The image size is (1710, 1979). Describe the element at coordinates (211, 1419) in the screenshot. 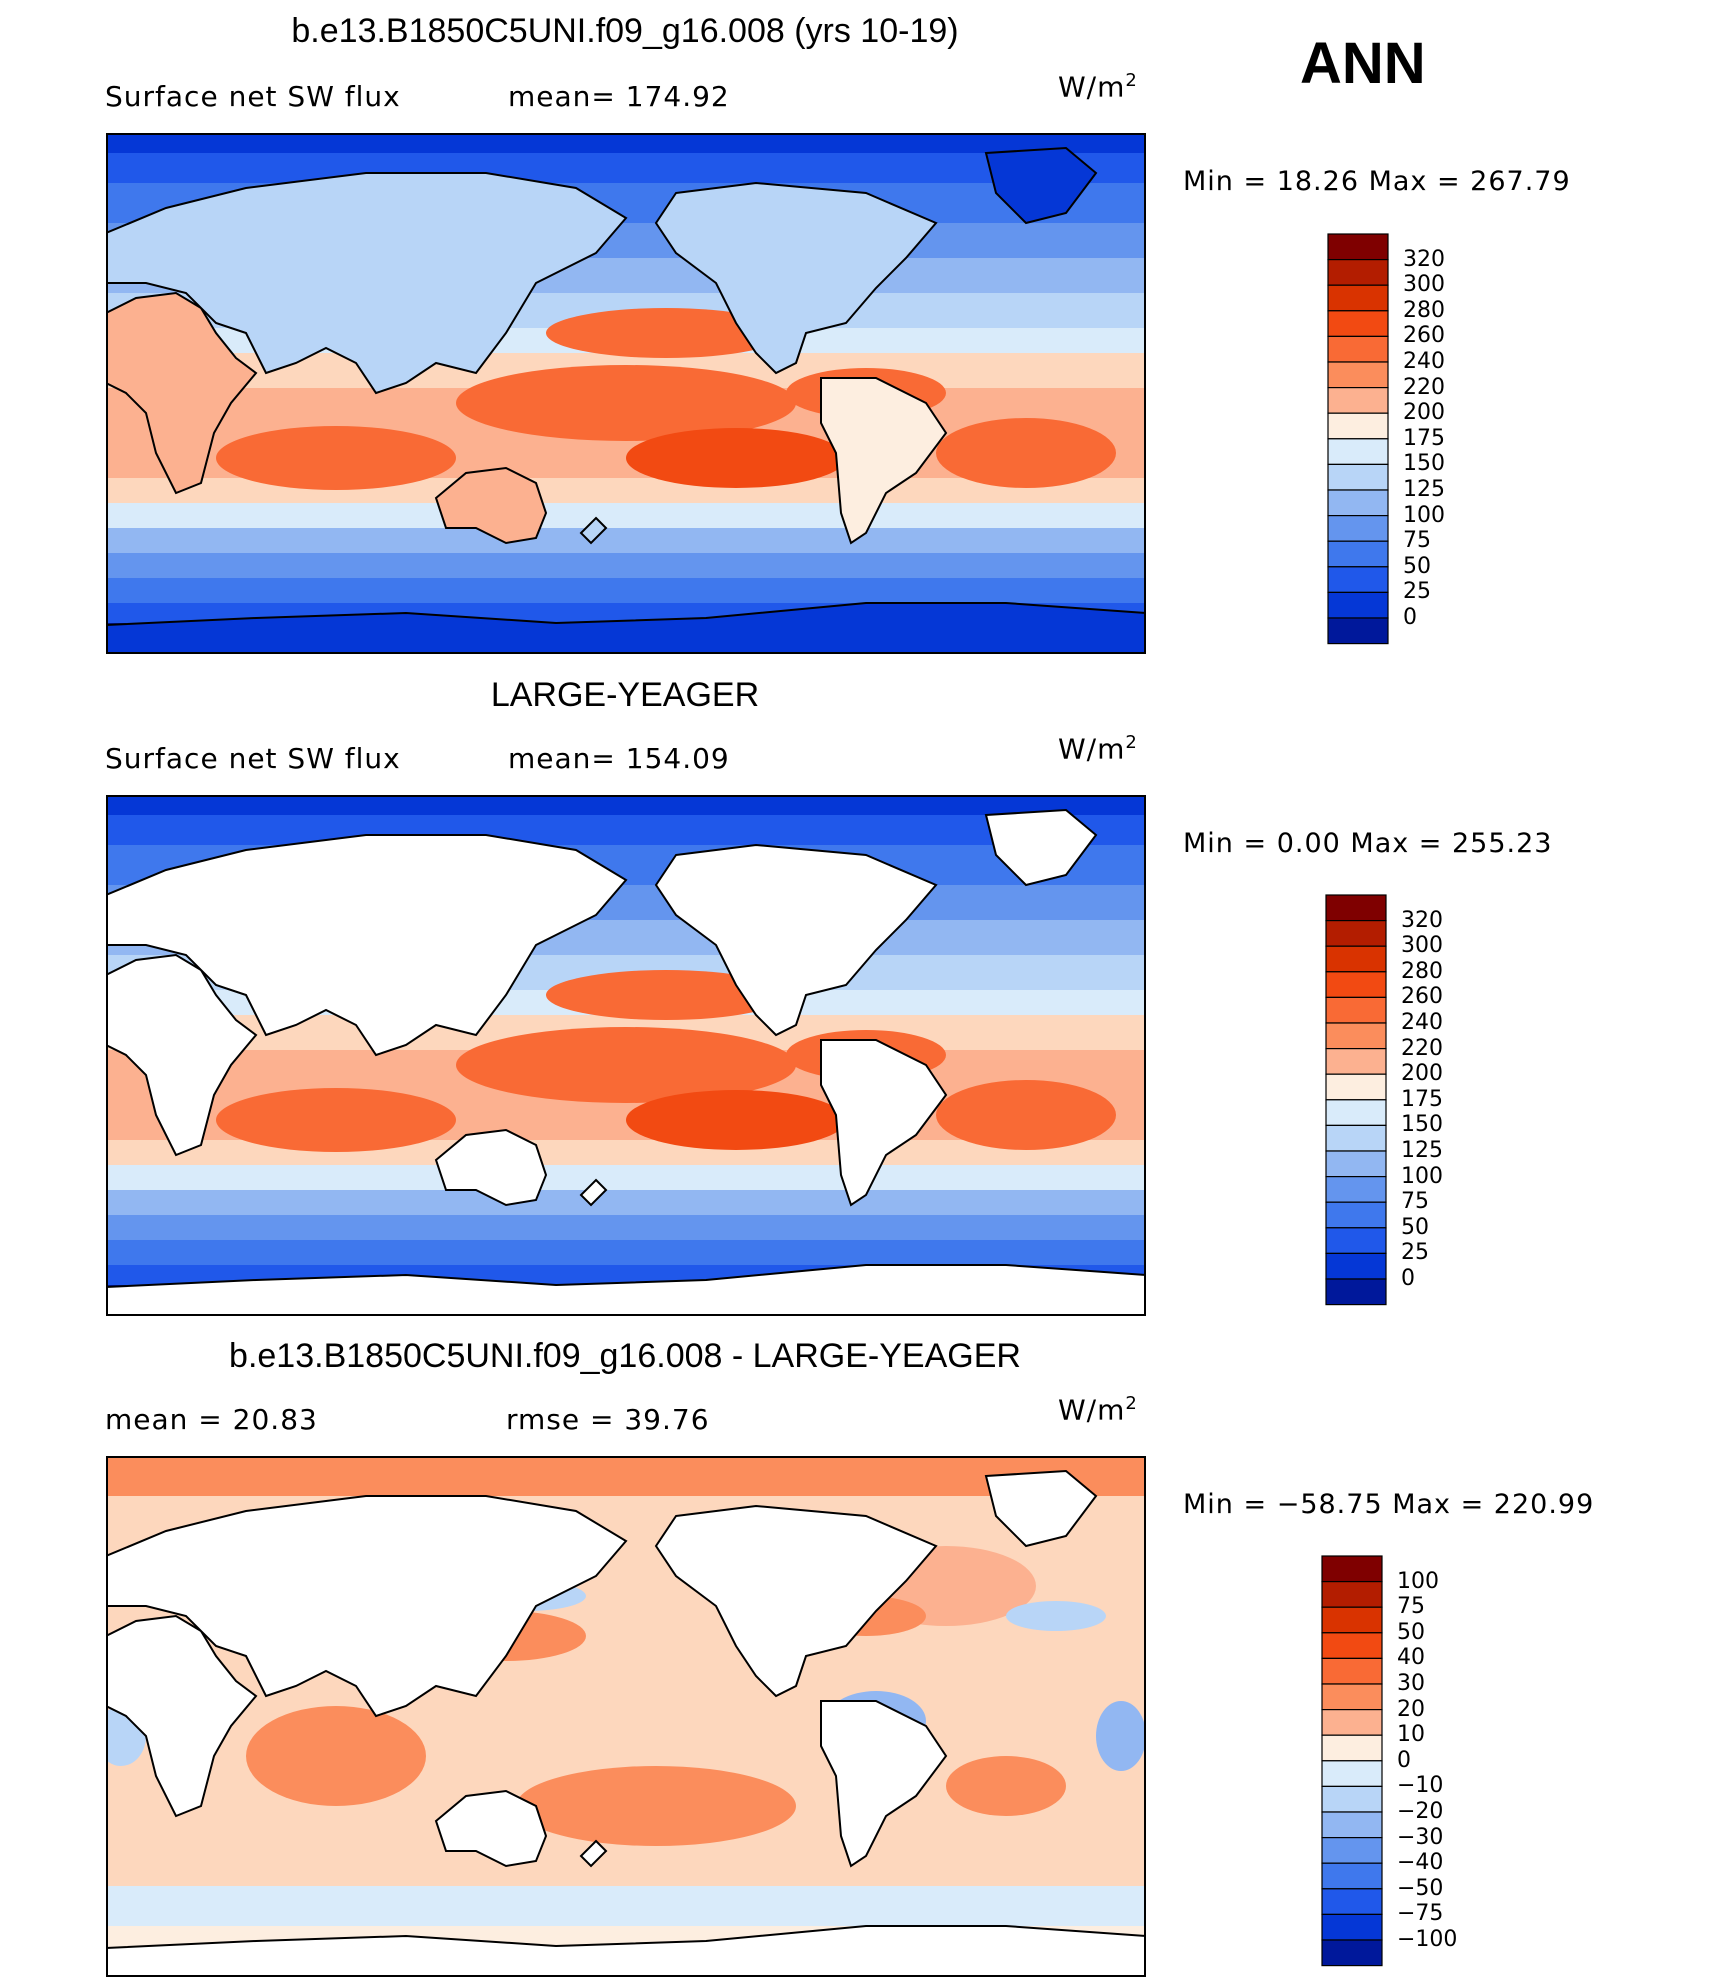

I see `panel-3-mean: mean = 20.83` at that location.